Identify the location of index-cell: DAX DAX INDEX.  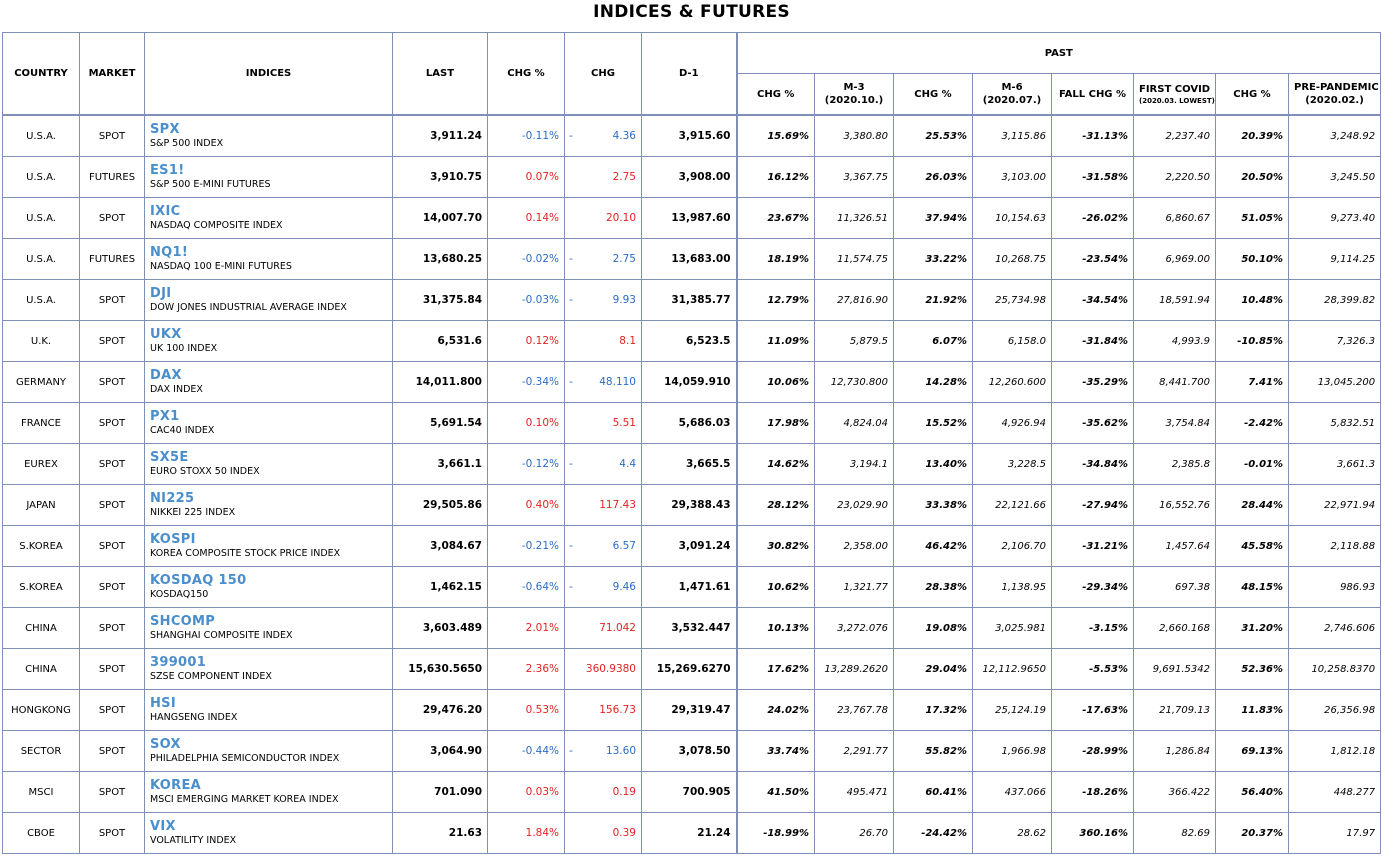
(268, 382).